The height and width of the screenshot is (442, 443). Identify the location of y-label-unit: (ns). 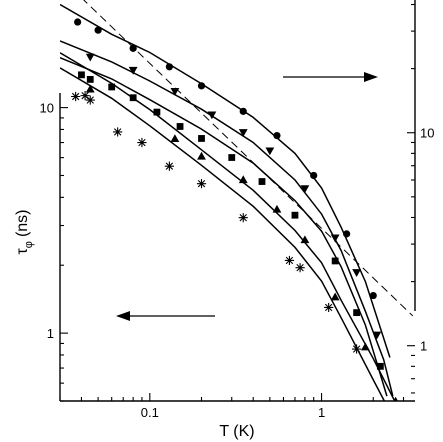
(22, 223).